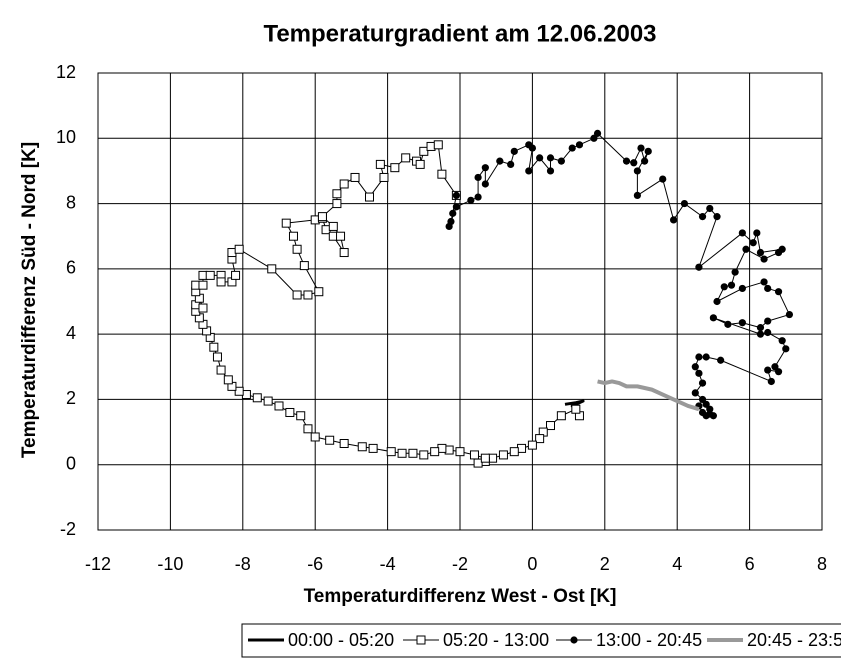  I want to click on x-axis-title: Temperaturdifferenz West - Ost [K], so click(460, 596).